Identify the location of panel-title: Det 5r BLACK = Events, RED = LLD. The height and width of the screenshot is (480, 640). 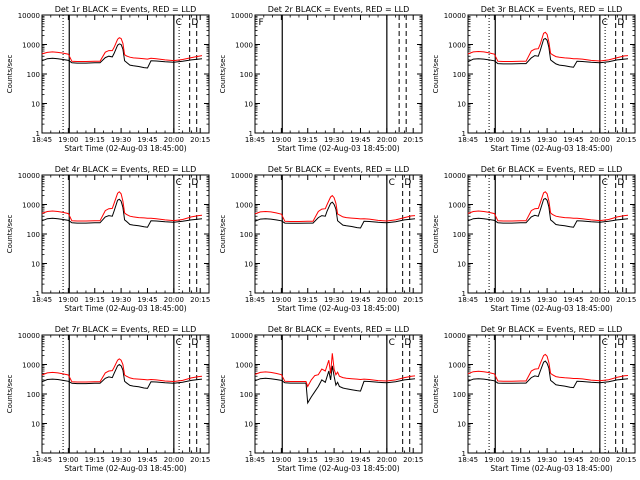
(339, 169).